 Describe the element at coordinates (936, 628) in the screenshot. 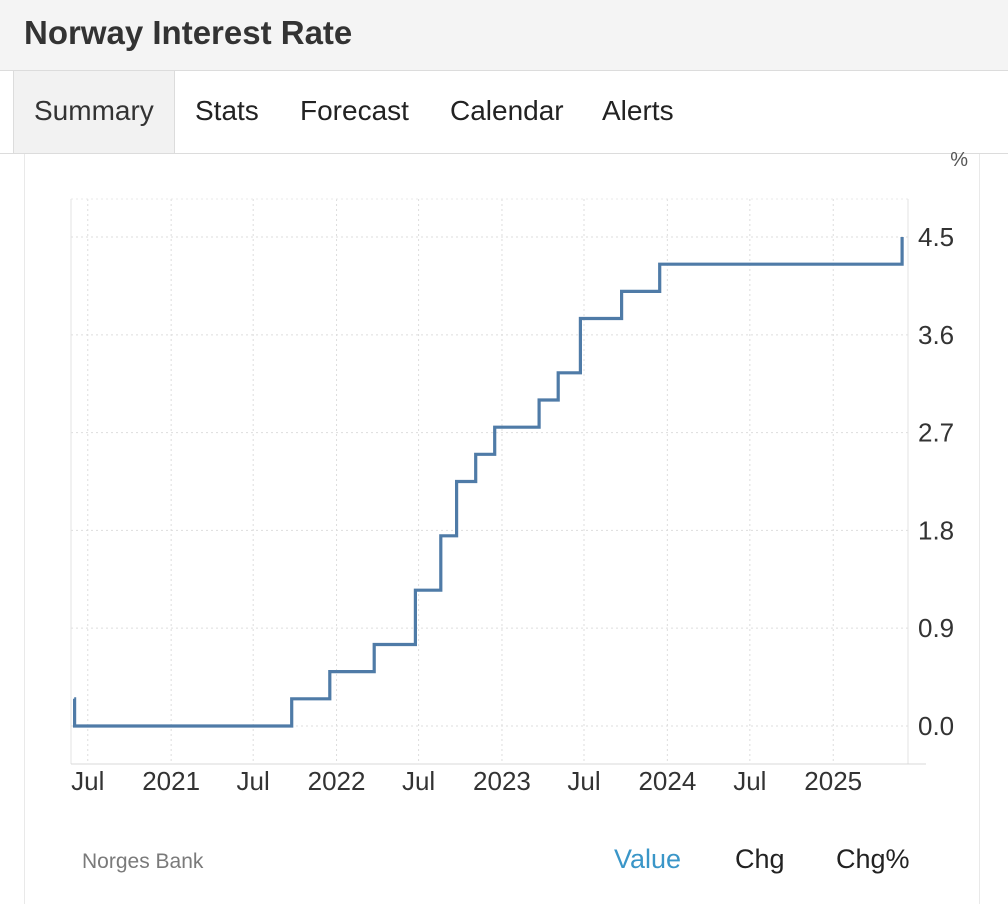

I see `y-tick-label: 0.9` at that location.